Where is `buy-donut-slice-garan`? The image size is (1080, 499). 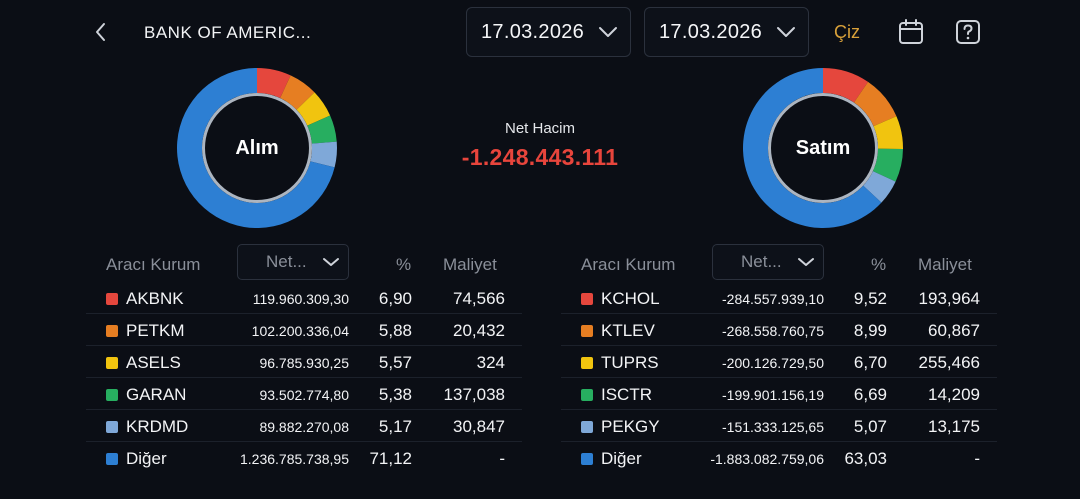
buy-donut-slice-garan is located at coordinates (322, 129).